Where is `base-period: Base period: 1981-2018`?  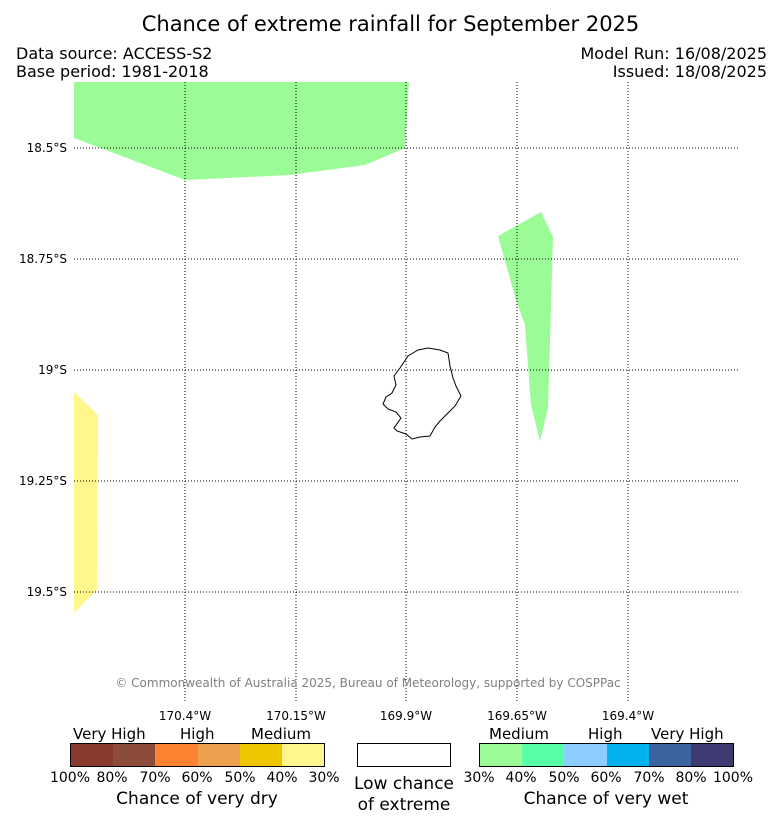 base-period: Base period: 1981-2018 is located at coordinates (112, 71).